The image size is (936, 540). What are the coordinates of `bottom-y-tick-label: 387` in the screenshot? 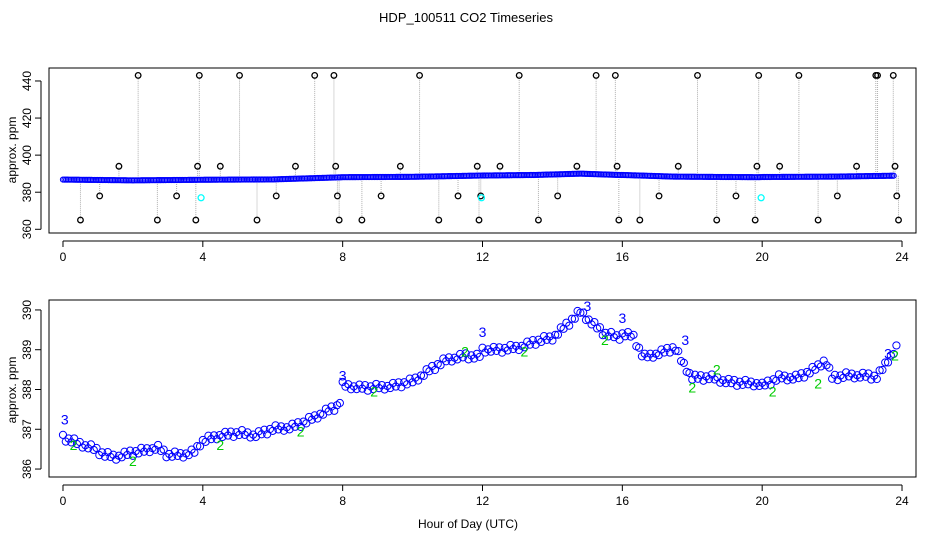 It's located at (27, 429).